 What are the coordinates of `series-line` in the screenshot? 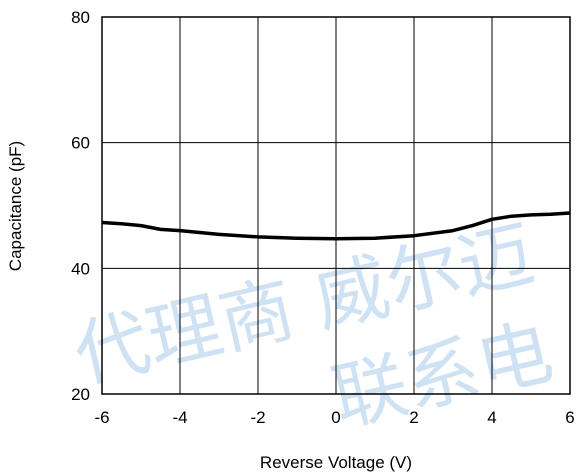 It's located at (336, 226).